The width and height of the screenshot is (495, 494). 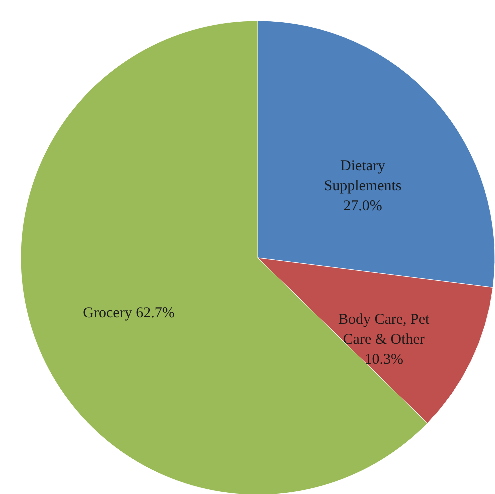 I want to click on data-label: 27.0%, so click(x=363, y=206).